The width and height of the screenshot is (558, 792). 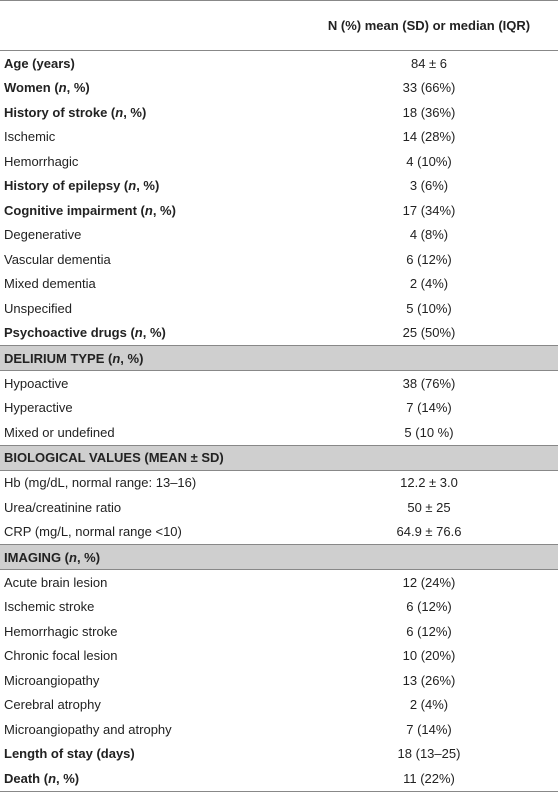 I want to click on table-row: Psychoactive drugs (n, %) 25 (50%), so click(x=279, y=333).